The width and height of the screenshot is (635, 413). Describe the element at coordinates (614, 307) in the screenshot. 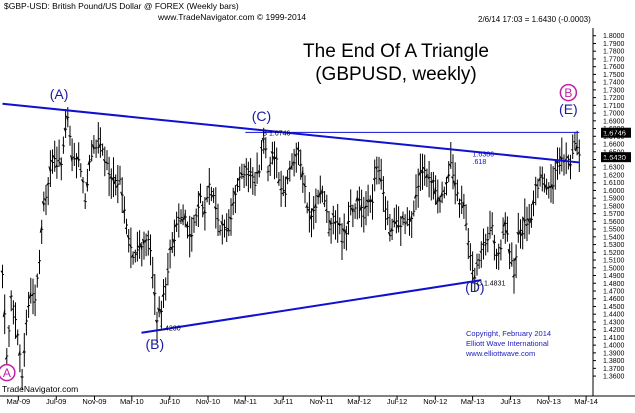

I see `y-tick-label: 1.4500` at that location.